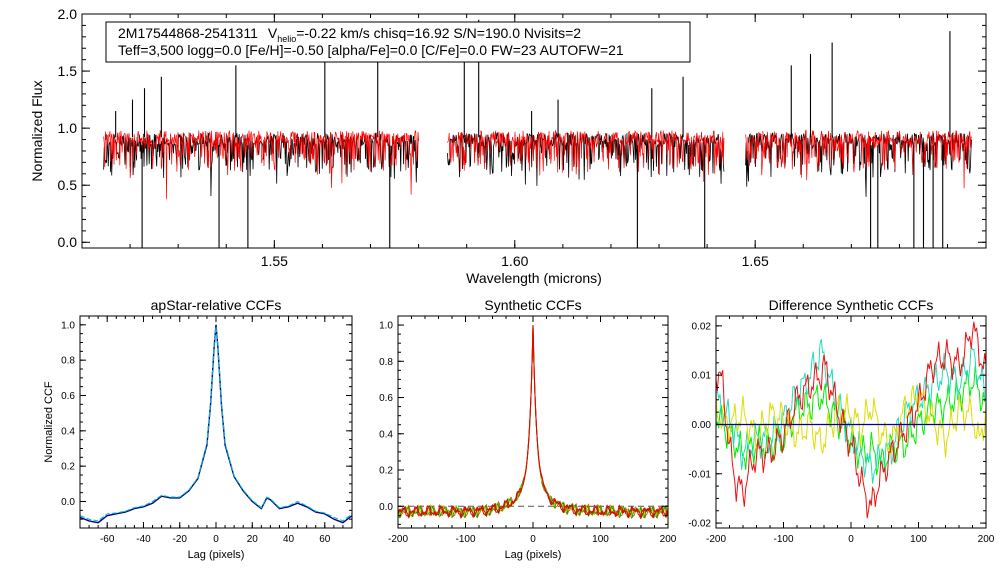  Describe the element at coordinates (286, 39) in the screenshot. I see `annotation-vhelio-subscript: helio` at that location.